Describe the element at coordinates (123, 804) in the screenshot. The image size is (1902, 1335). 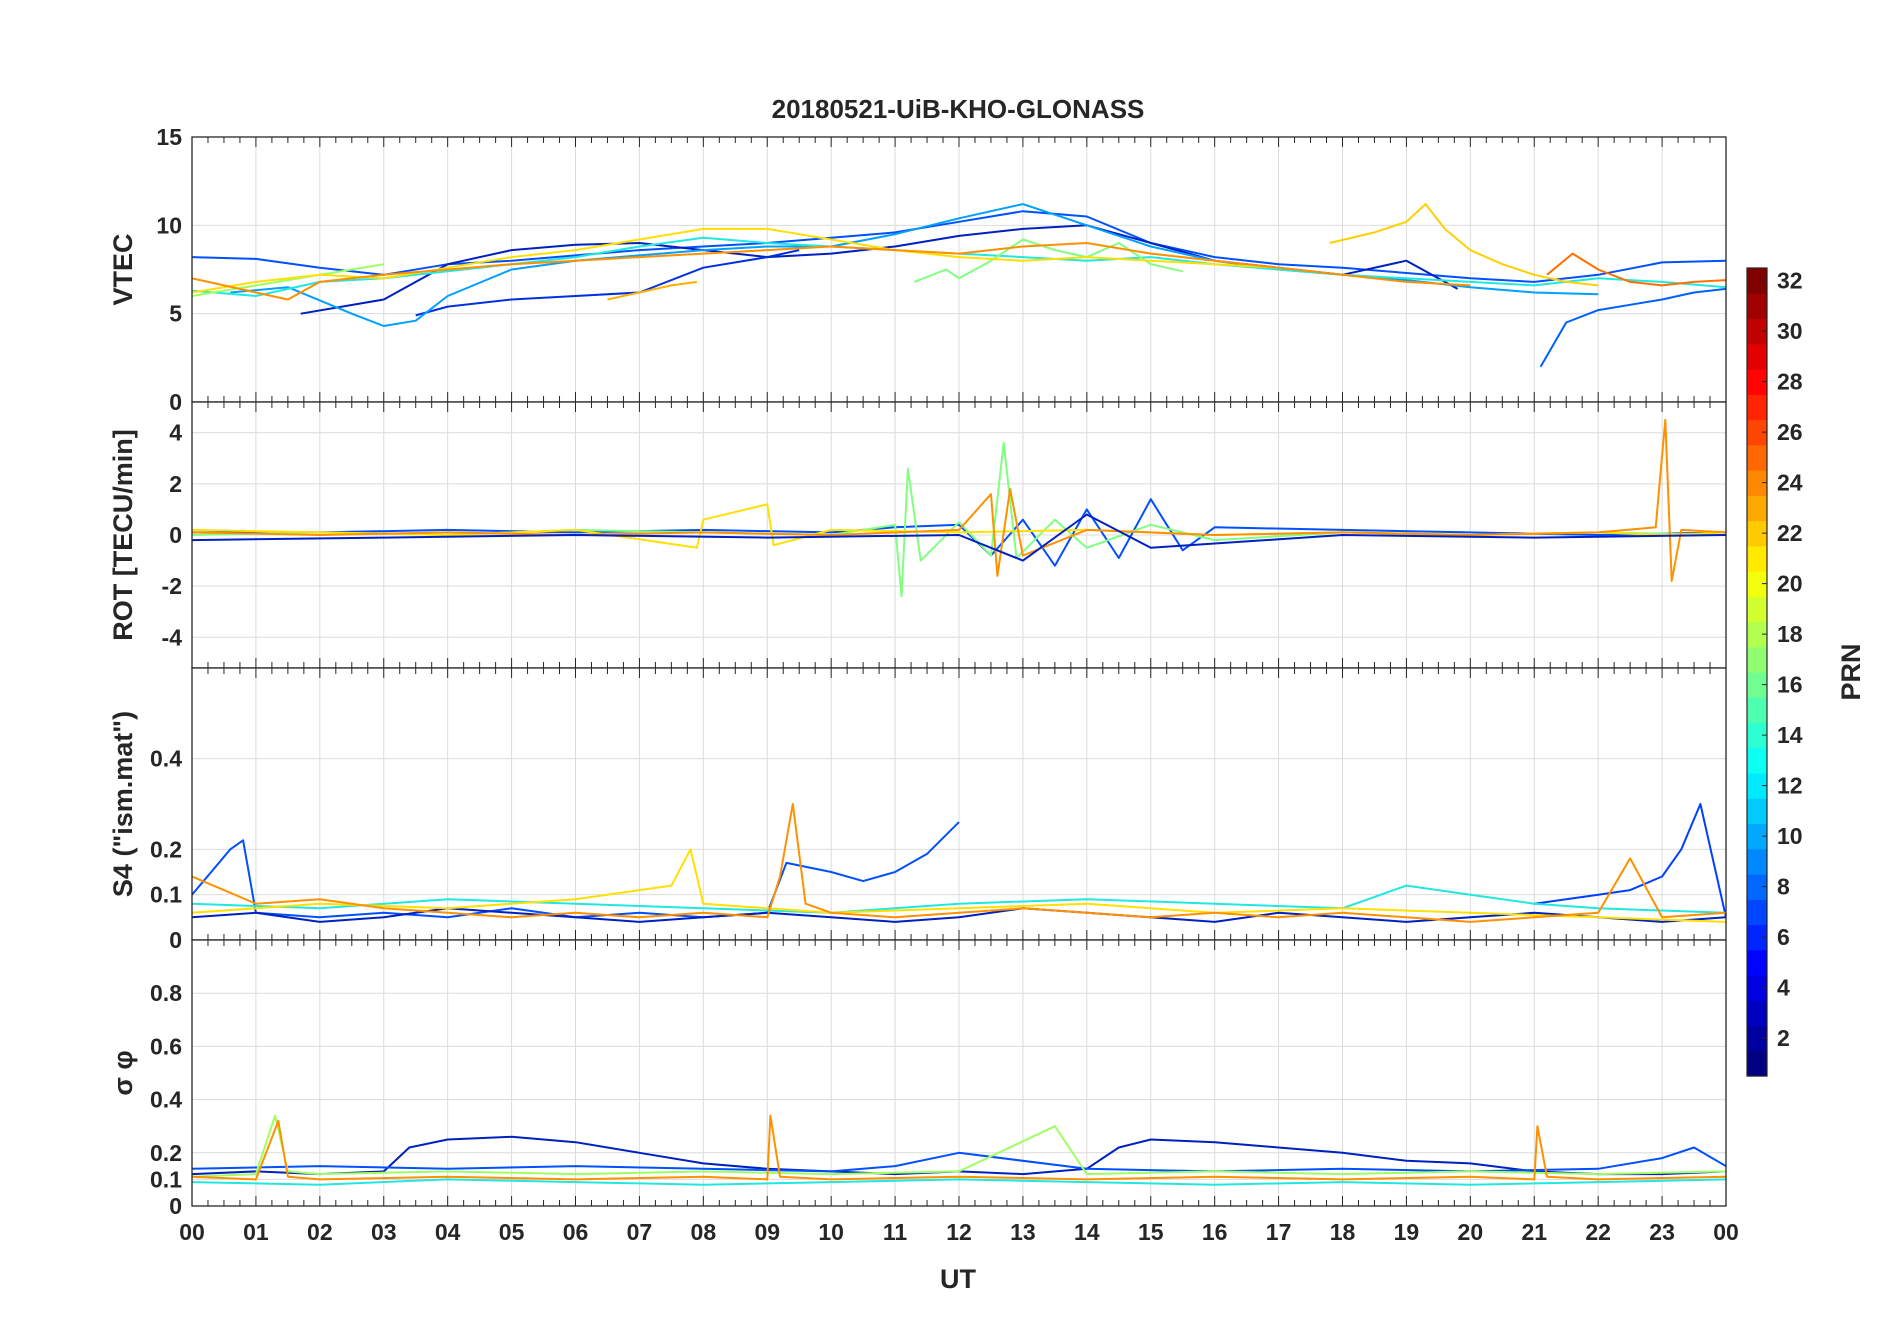
I see `y-axis-label: S4 ("ism.mat")` at that location.